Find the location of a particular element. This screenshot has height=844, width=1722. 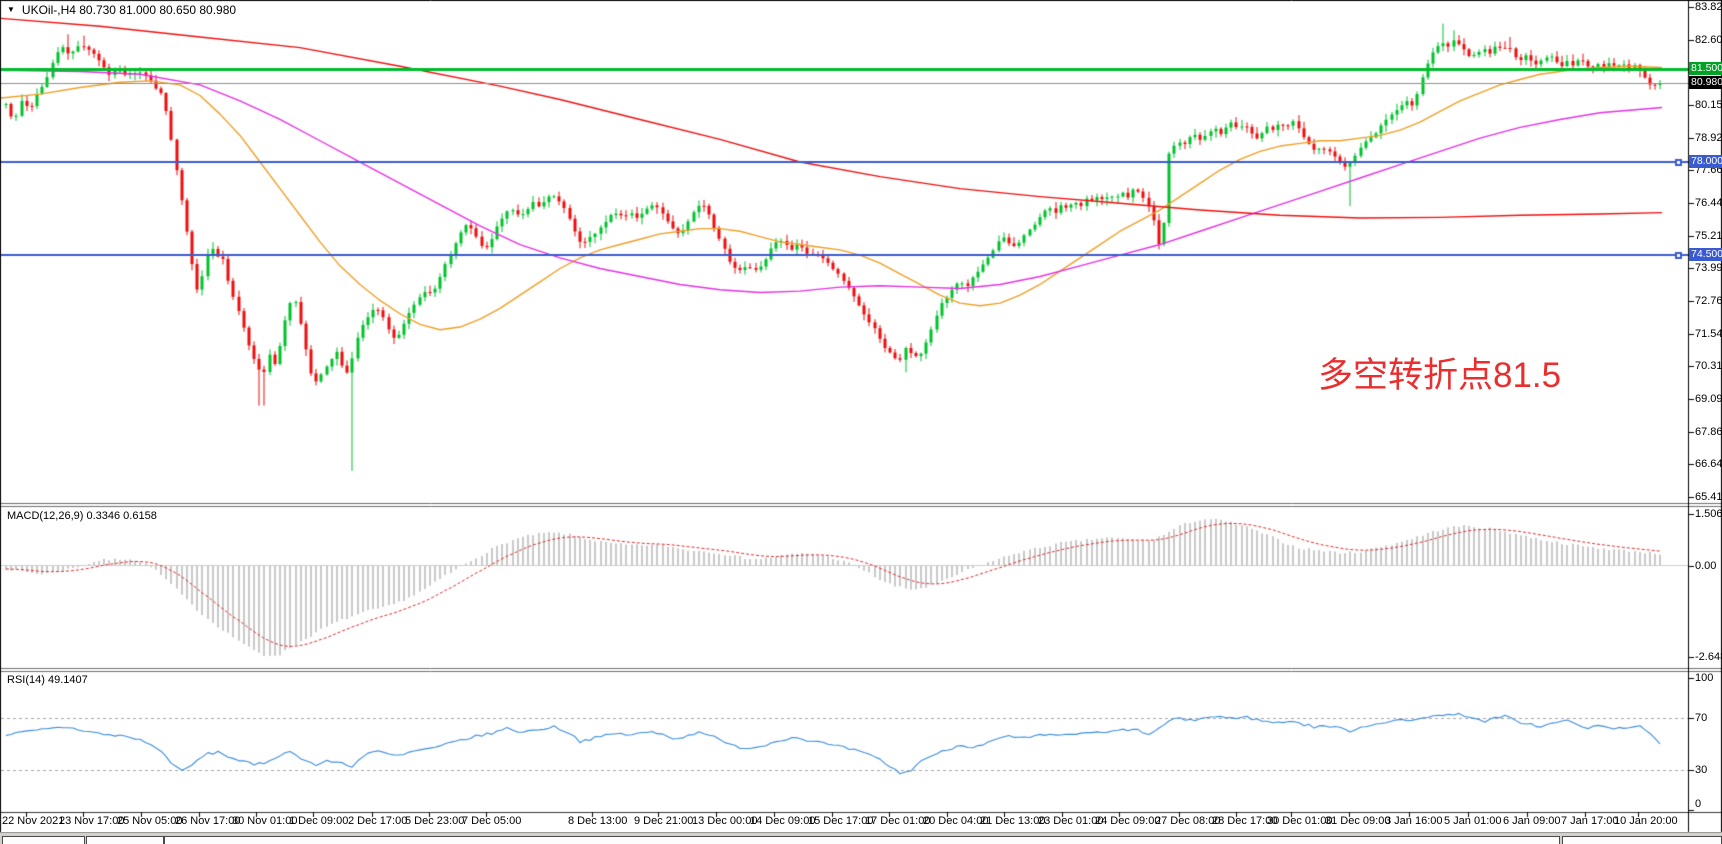

time-axis-label: 10 Jan 20:00 is located at coordinates (1646, 821).